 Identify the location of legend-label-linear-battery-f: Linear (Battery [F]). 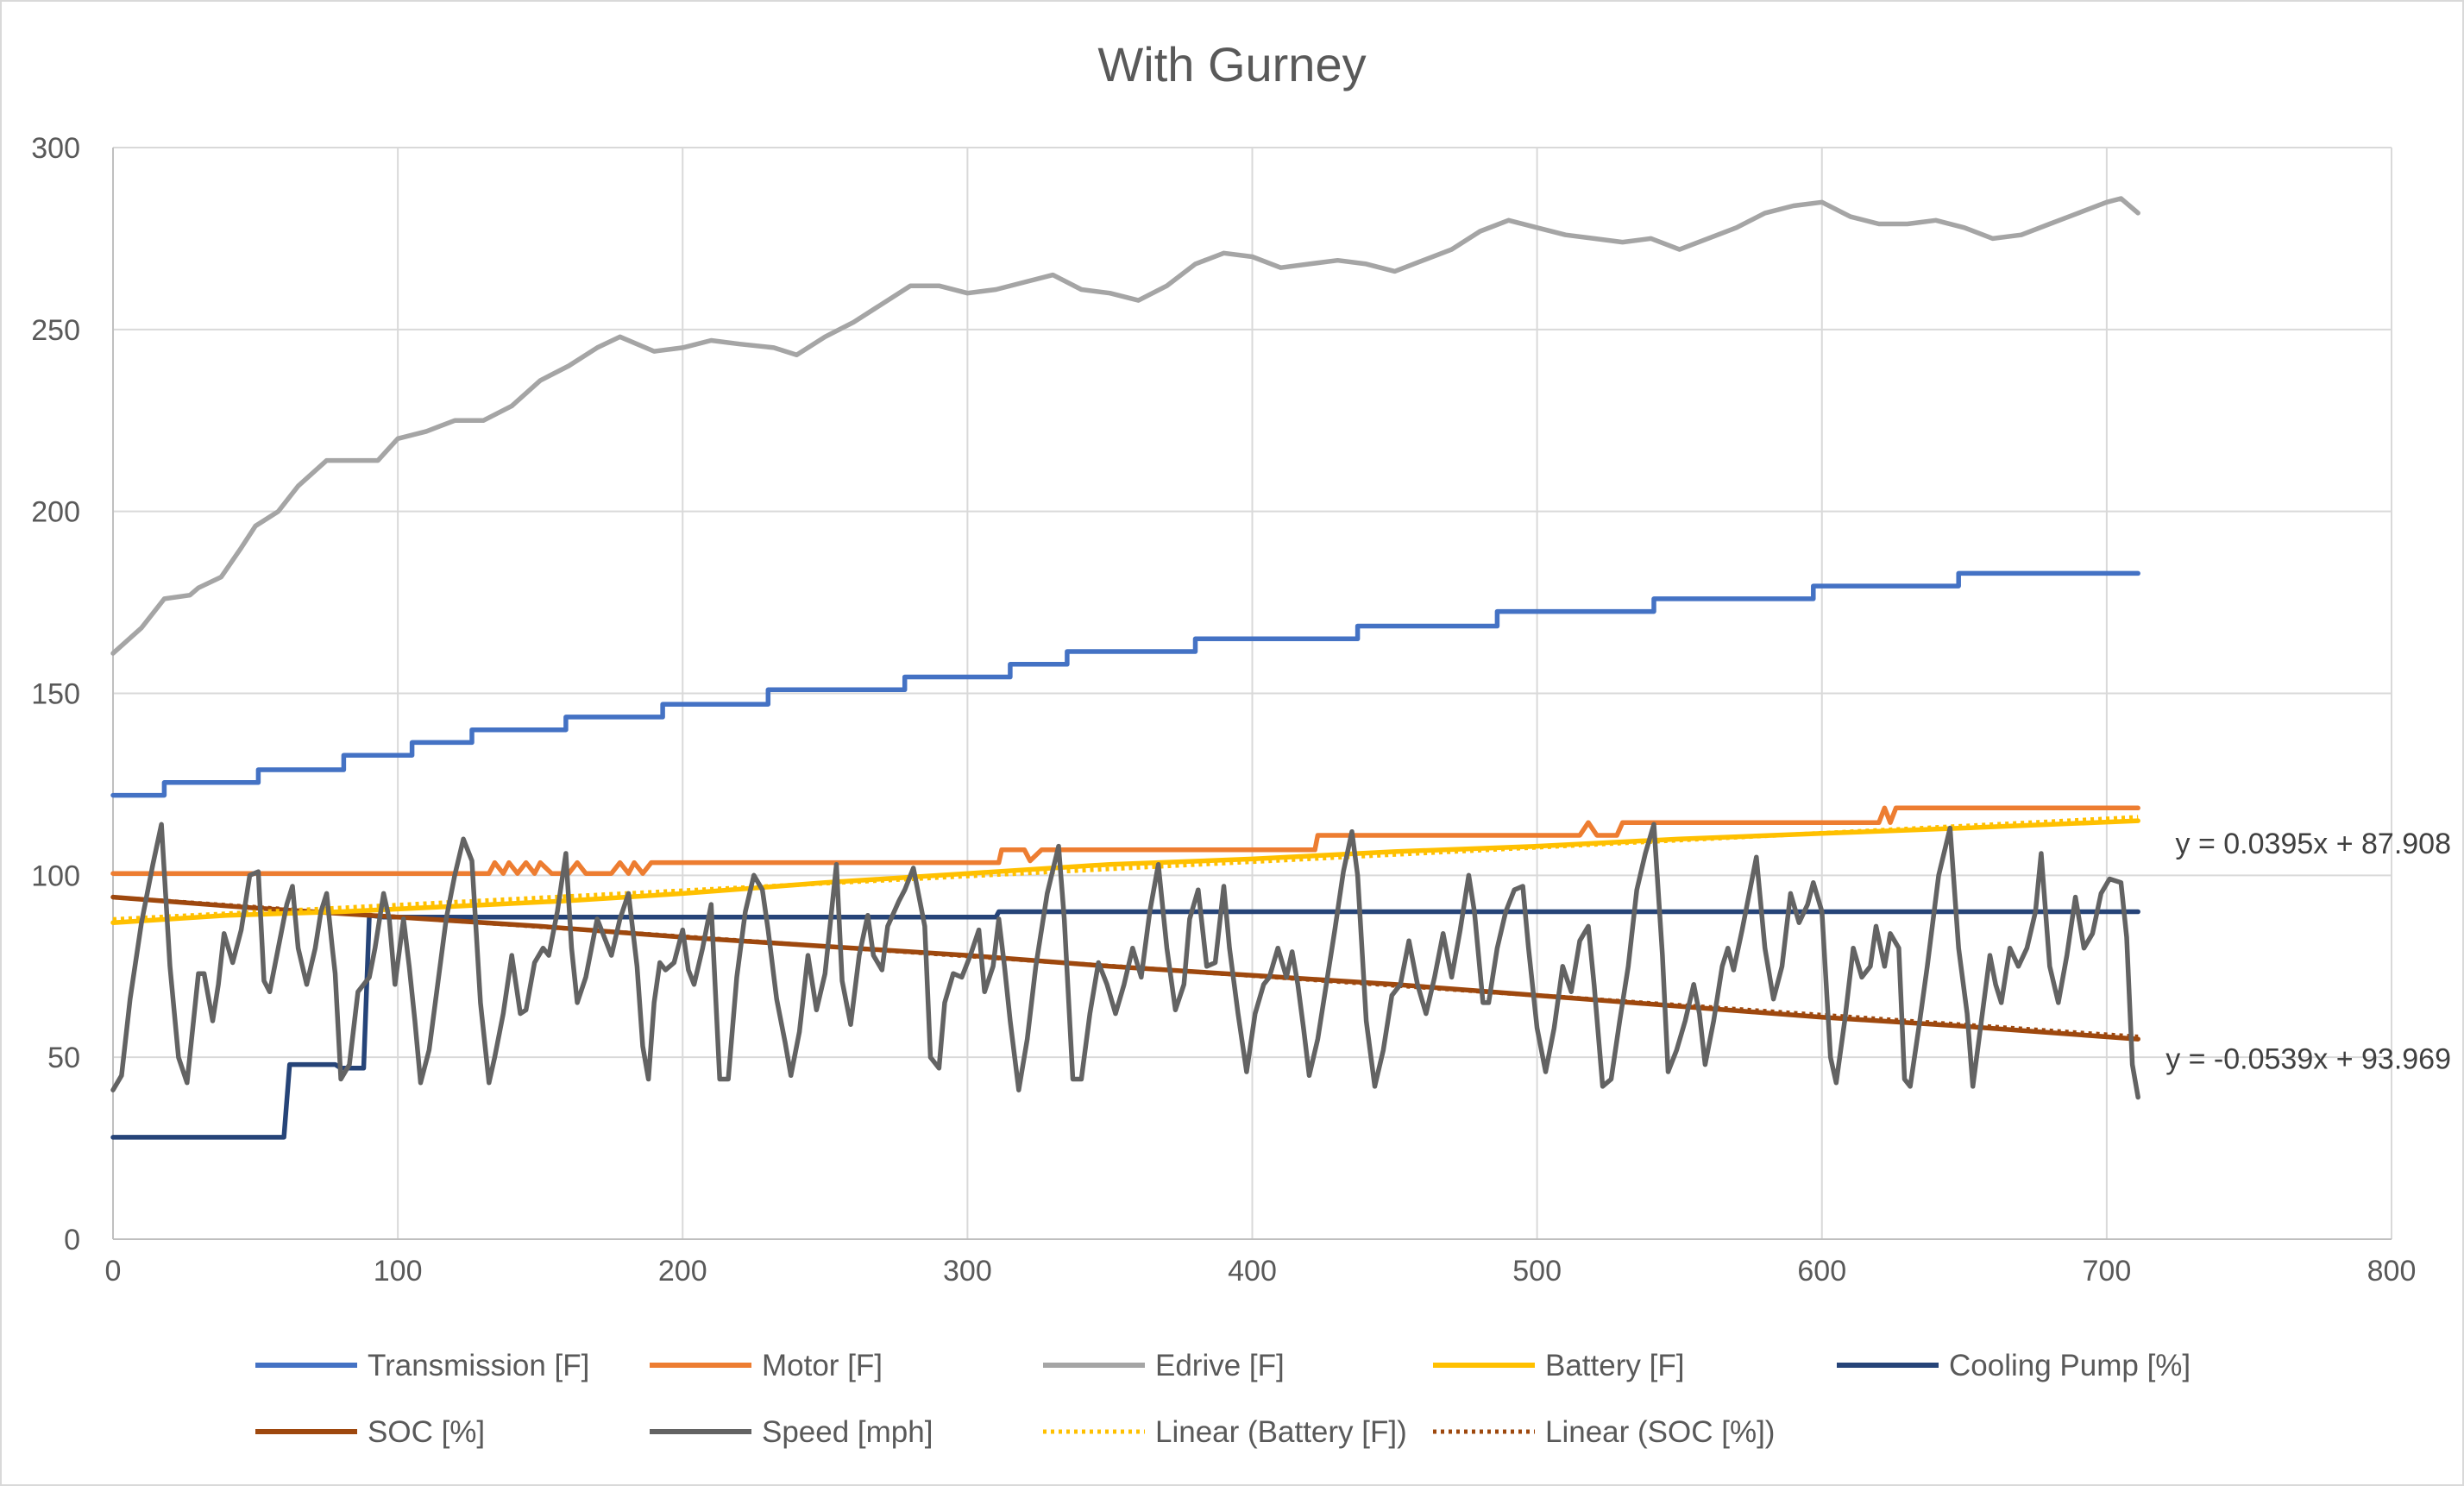
(1281, 1432).